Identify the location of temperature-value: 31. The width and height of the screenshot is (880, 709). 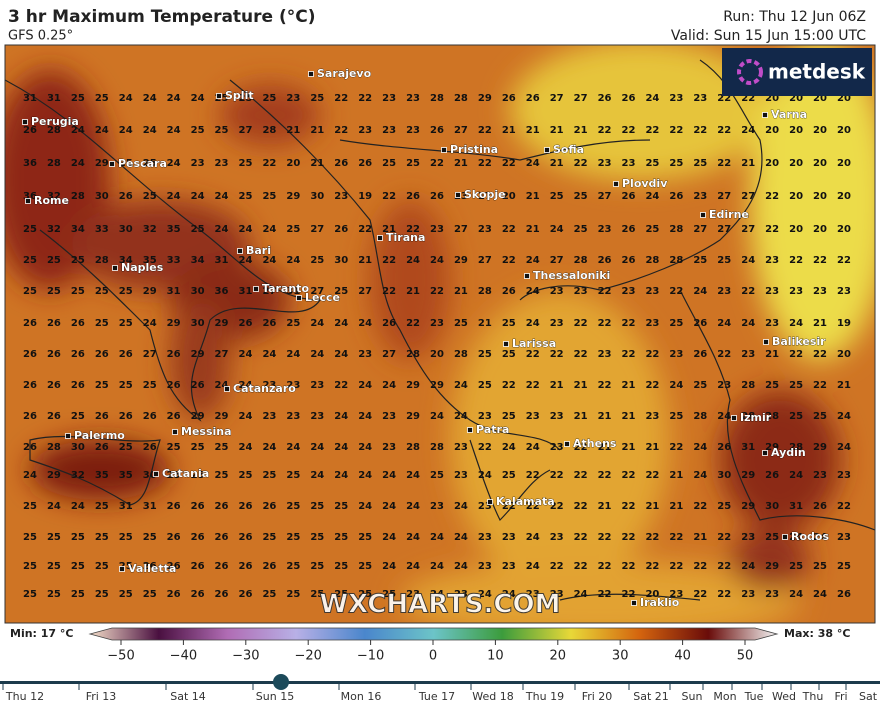
(293, 291).